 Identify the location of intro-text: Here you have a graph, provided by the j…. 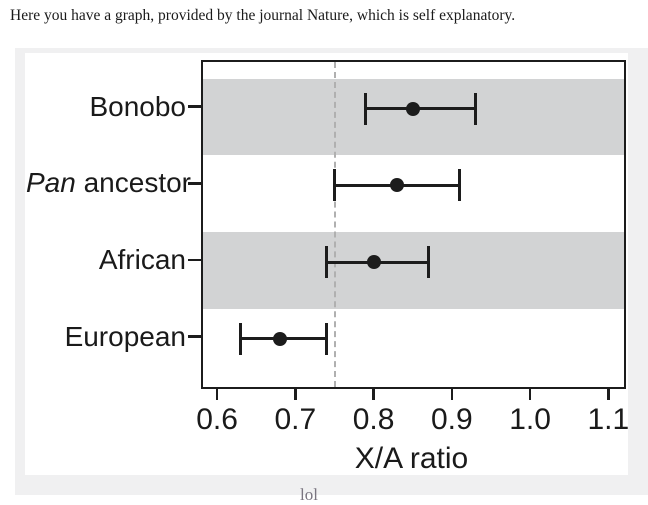
(263, 15).